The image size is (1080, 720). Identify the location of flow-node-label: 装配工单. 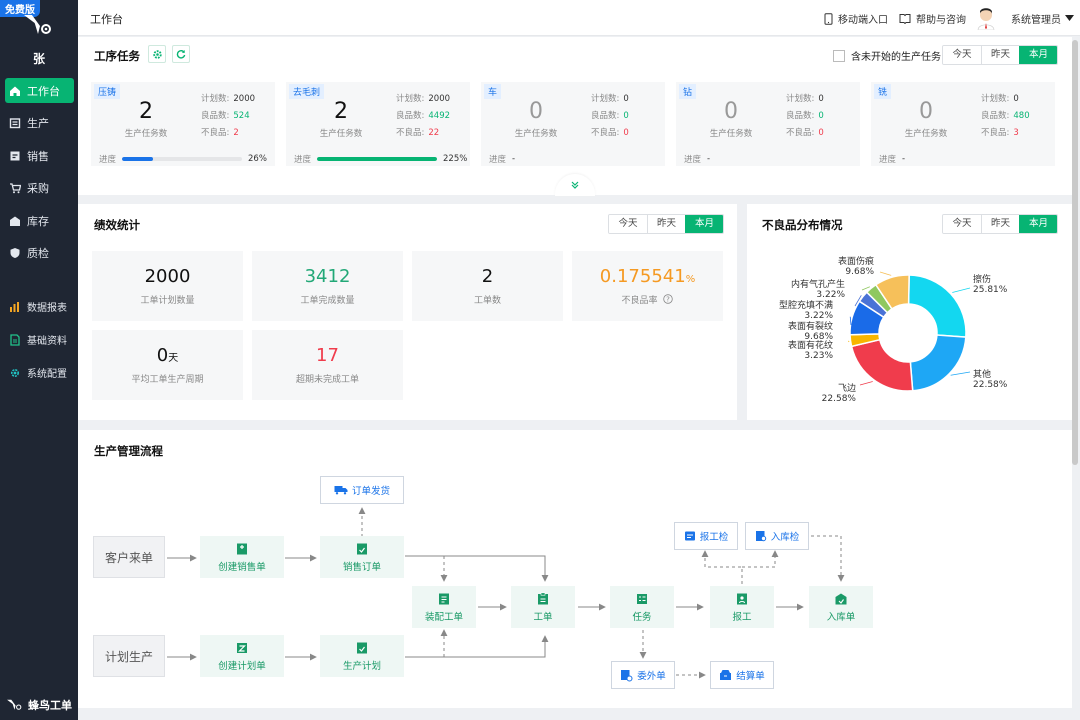
(443, 617).